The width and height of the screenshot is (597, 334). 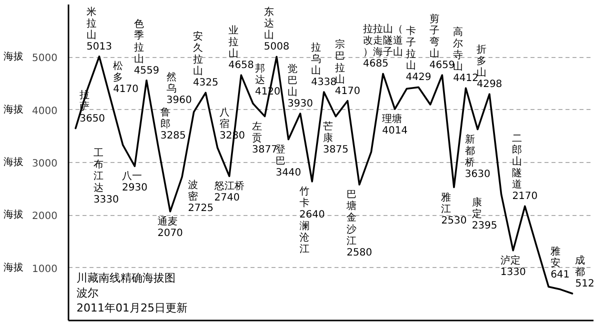 I want to click on data-label: 芒康 3875, so click(x=335, y=138).